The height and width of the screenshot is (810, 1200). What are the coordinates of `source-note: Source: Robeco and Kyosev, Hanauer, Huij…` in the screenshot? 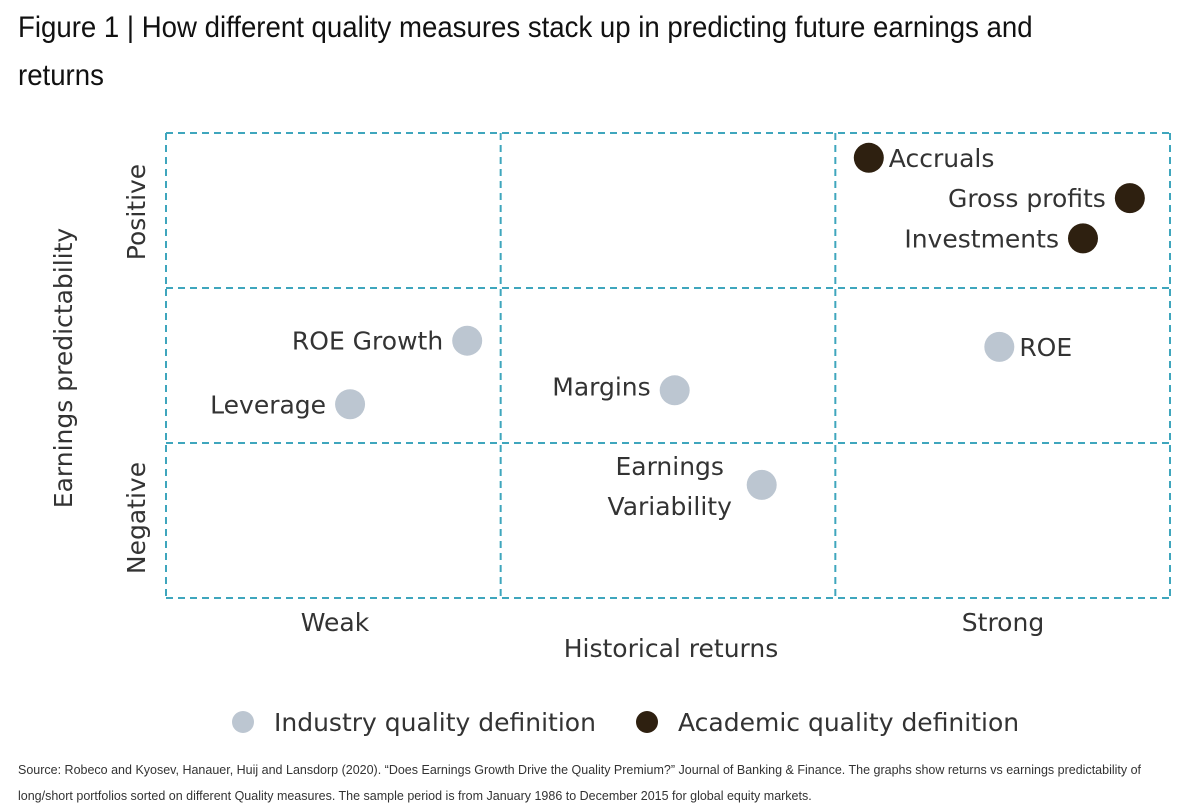 It's located at (580, 783).